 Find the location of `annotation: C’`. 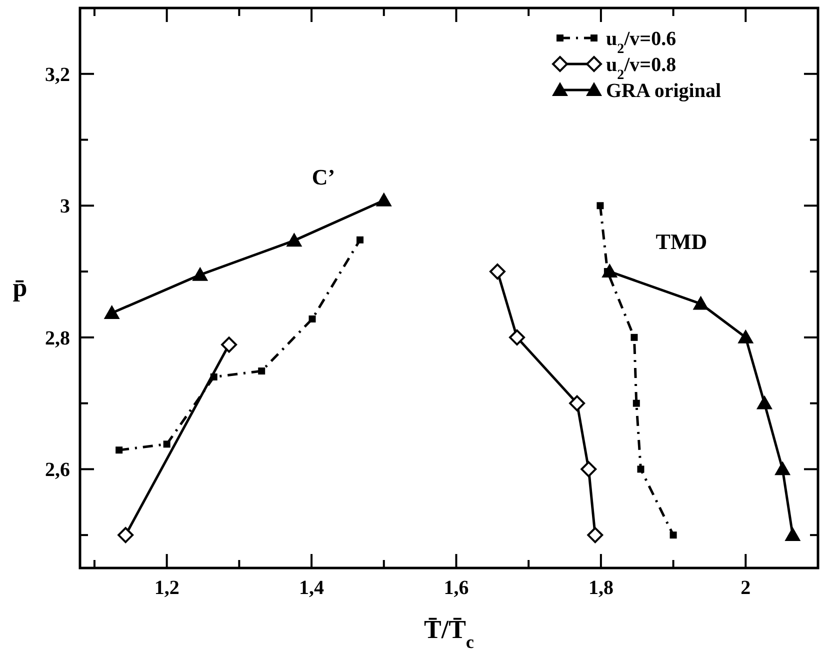

annotation: C’ is located at coordinates (324, 177).